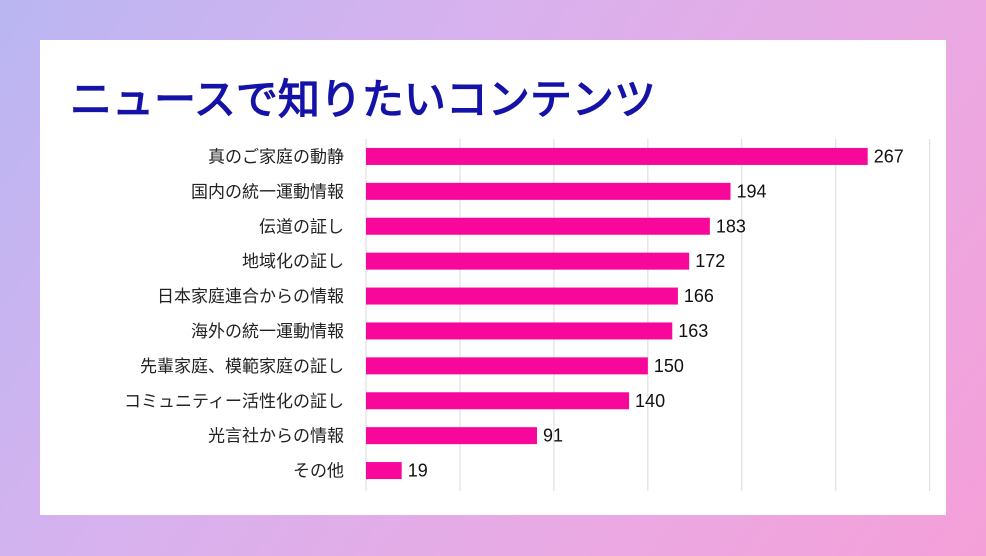 The image size is (986, 556). What do you see at coordinates (250, 297) in the screenshot?
I see `category-label: 日本家庭連合からの情報` at bounding box center [250, 297].